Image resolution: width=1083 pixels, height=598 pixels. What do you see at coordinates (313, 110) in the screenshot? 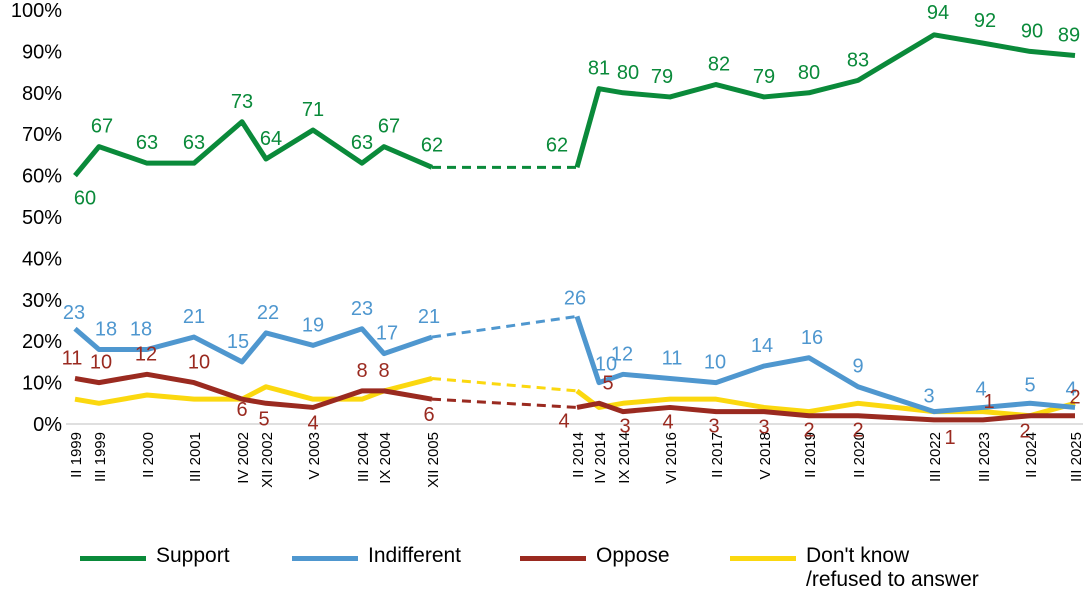
I see `data-label: 71` at bounding box center [313, 110].